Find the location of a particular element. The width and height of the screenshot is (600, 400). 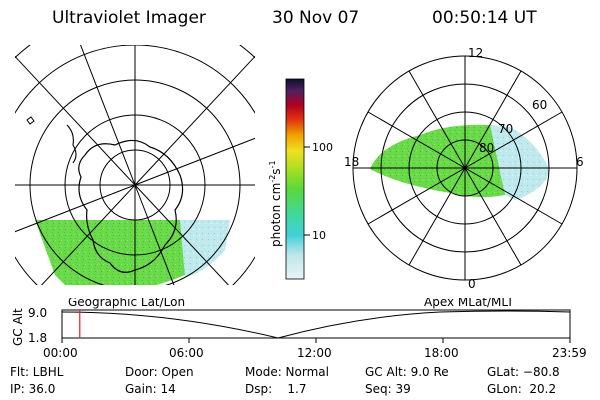

glat-value: GLat: −80.8 is located at coordinates (523, 372).